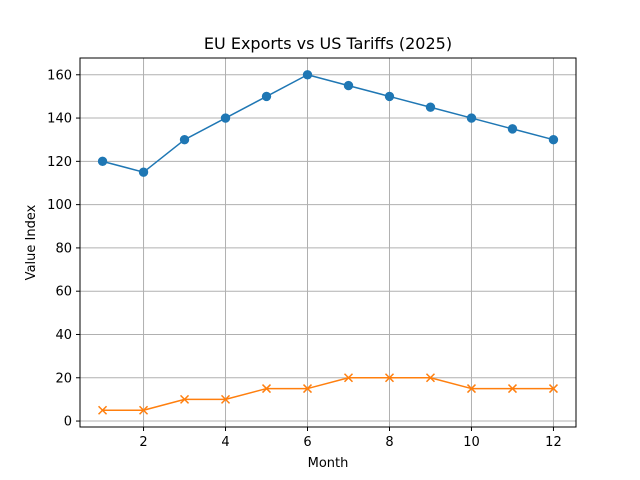 Image resolution: width=640 pixels, height=480 pixels. Describe the element at coordinates (307, 442) in the screenshot. I see `x-tick-label: 6` at that location.